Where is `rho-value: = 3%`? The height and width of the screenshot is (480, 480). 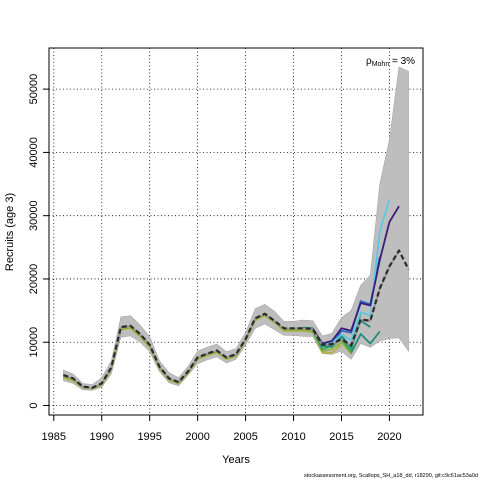 rho-value: = 3% is located at coordinates (402, 61).